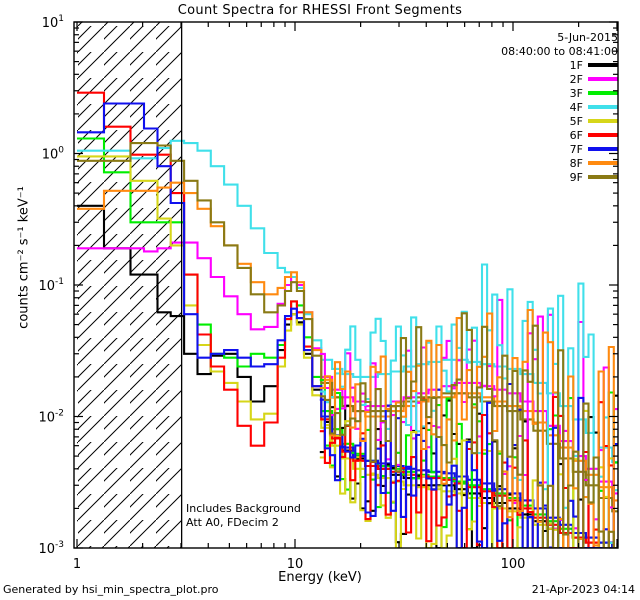 The width and height of the screenshot is (640, 600). I want to click on legend-item-3f: 3F, so click(594, 93).